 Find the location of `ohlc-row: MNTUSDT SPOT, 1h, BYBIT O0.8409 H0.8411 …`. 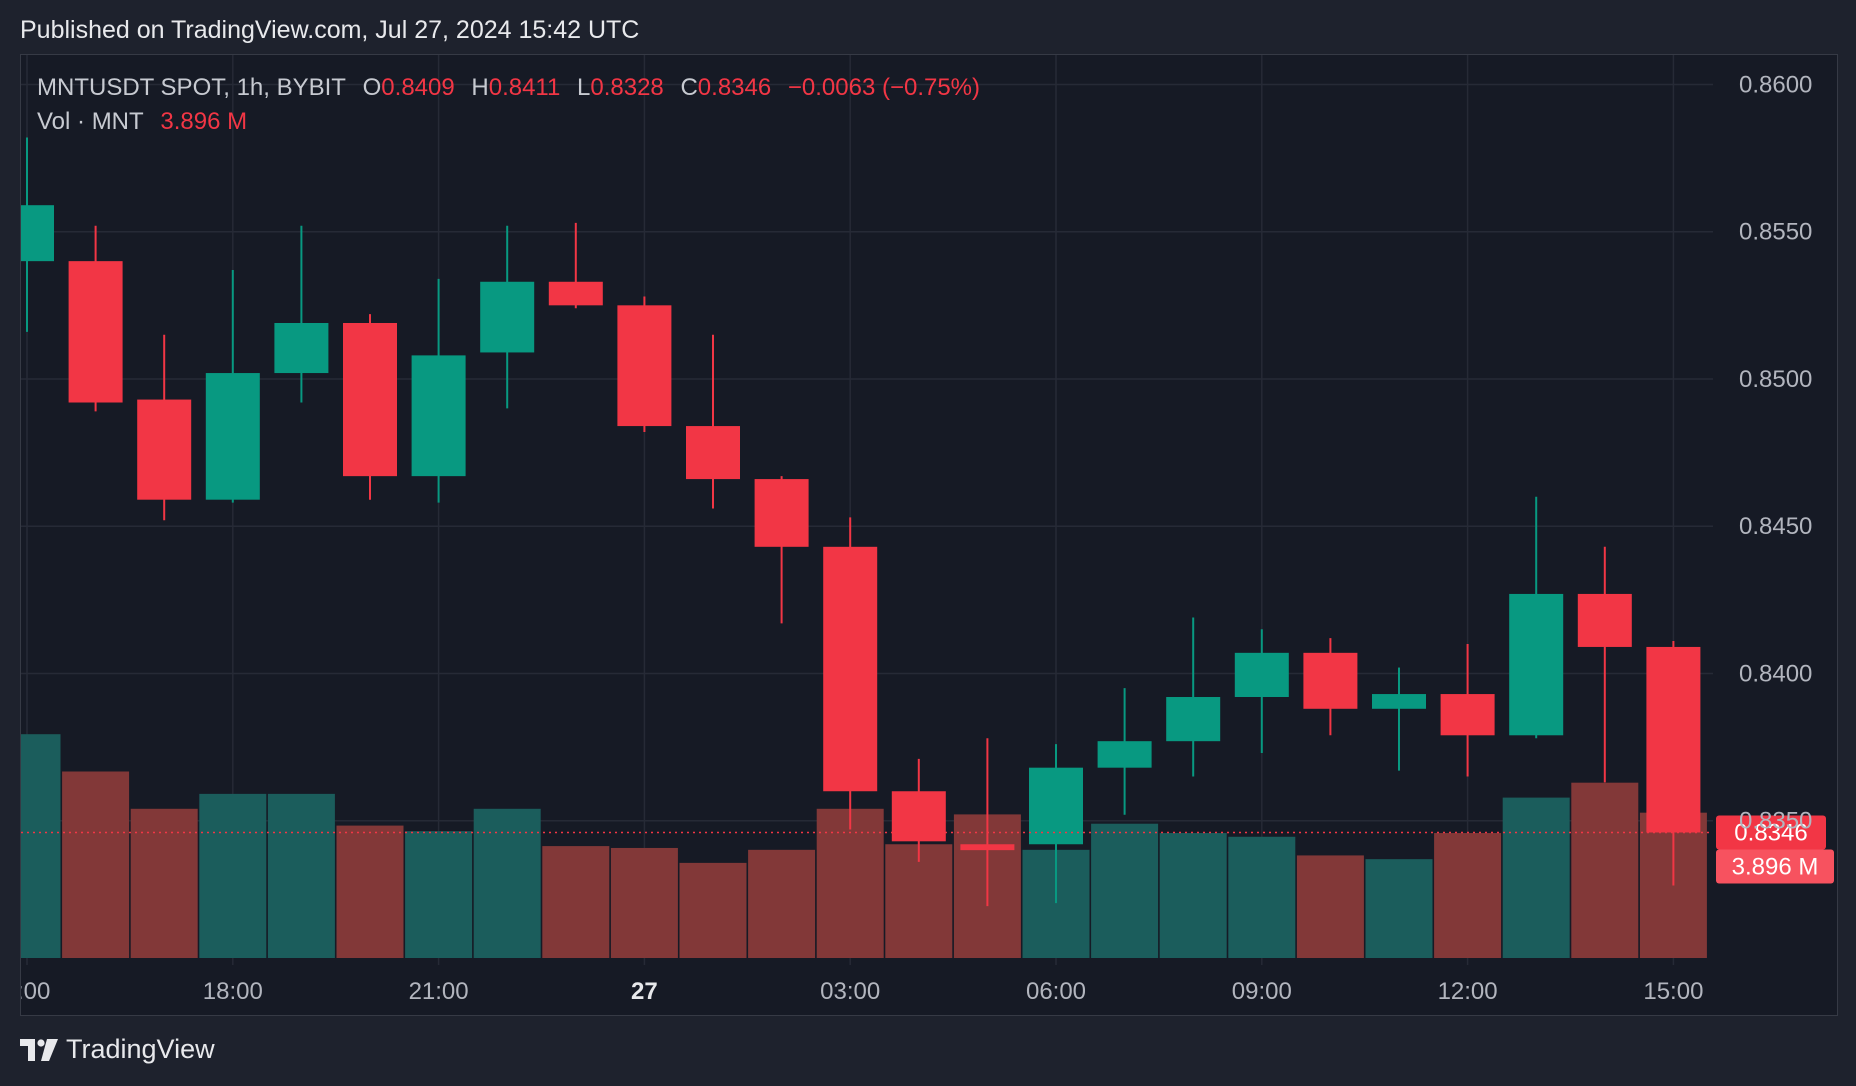

ohlc-row: MNTUSDT SPOT, 1h, BYBIT O0.8409 H0.8411 … is located at coordinates (508, 88).